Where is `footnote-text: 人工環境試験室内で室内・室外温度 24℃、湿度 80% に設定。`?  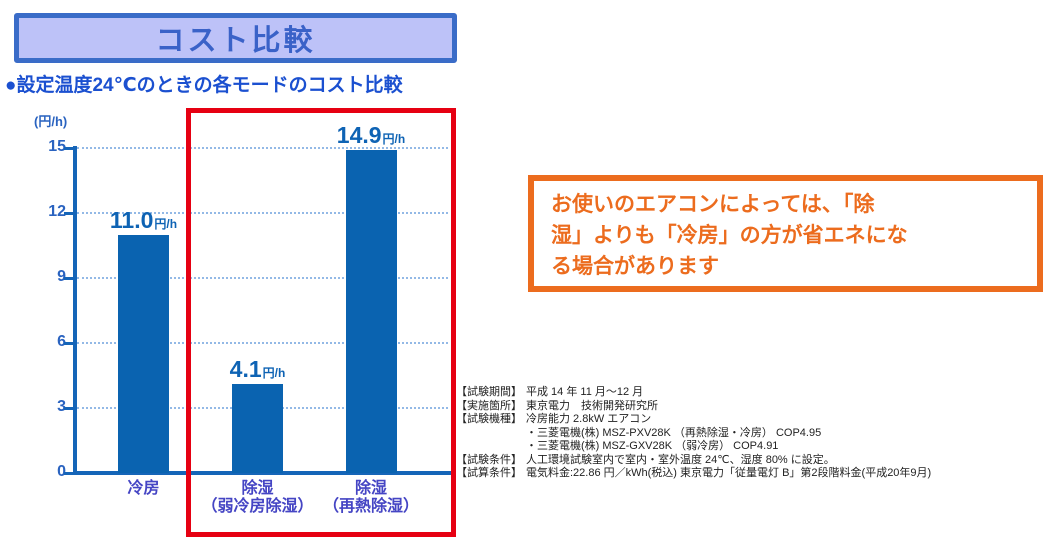 footnote-text: 人工環境試験室内で室内・室外温度 24℃、湿度 80% に設定。 is located at coordinates (680, 459).